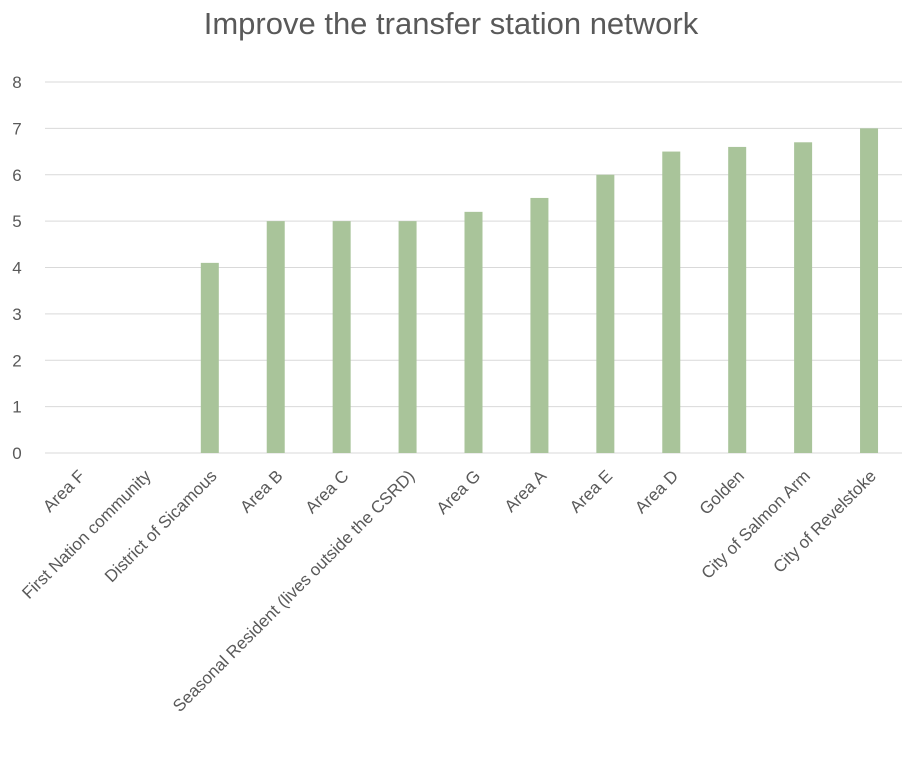 The height and width of the screenshot is (776, 902). Describe the element at coordinates (16, 360) in the screenshot. I see `y-tick-label: 2` at that location.